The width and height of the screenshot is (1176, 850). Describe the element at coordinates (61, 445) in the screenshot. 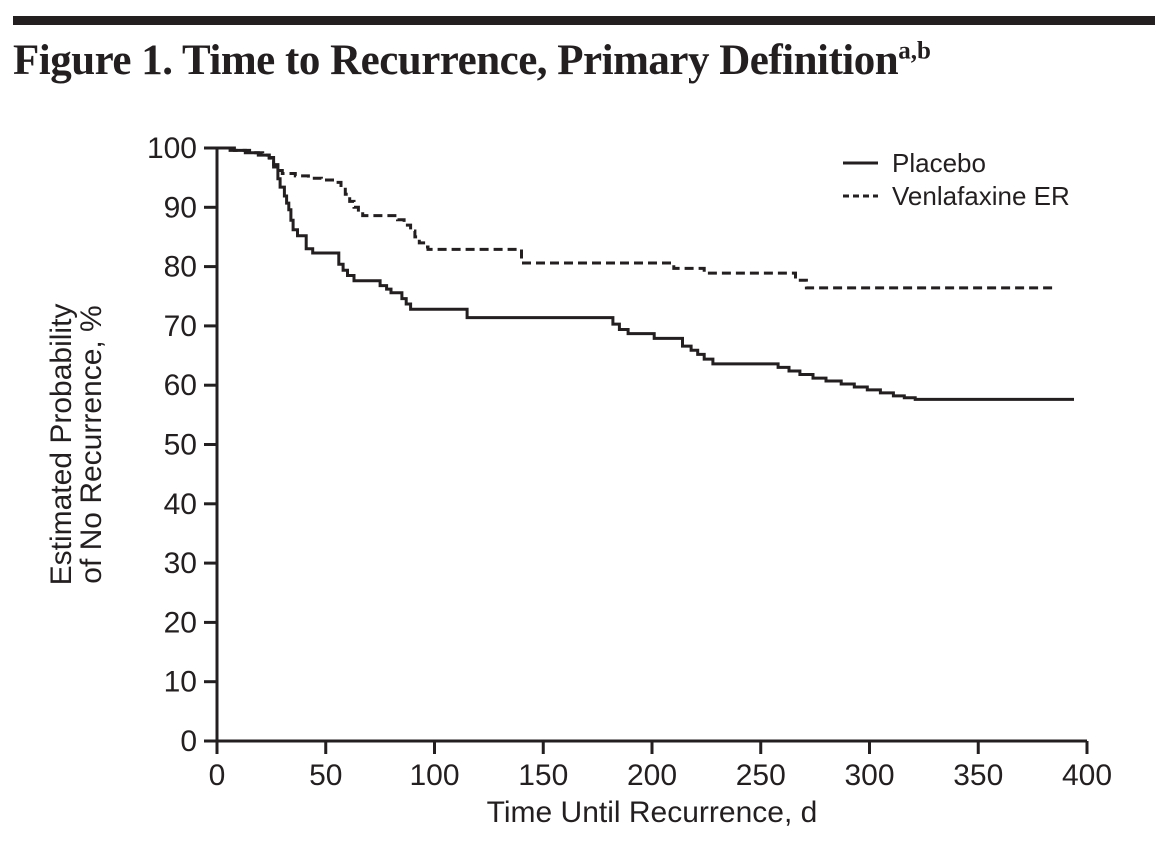

I see `y-axis-title-line: Estimated Probability` at that location.